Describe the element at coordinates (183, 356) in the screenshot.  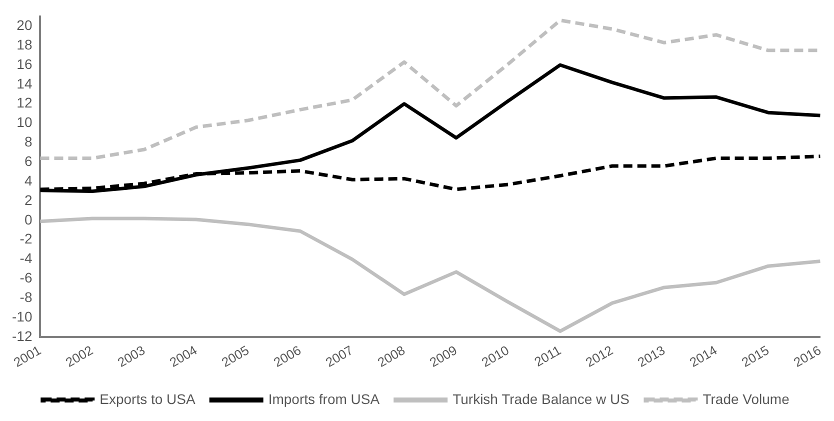
I see `x-tick-label: 2004` at that location.